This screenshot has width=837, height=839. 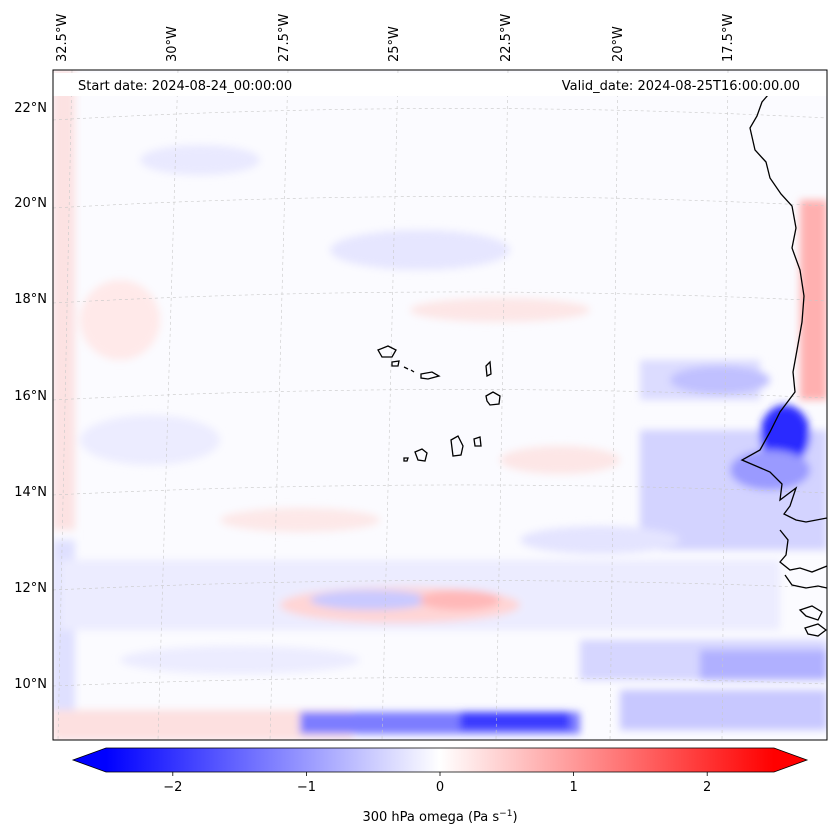 What do you see at coordinates (30, 684) in the screenshot?
I see `lat-label-7: 10°N` at bounding box center [30, 684].